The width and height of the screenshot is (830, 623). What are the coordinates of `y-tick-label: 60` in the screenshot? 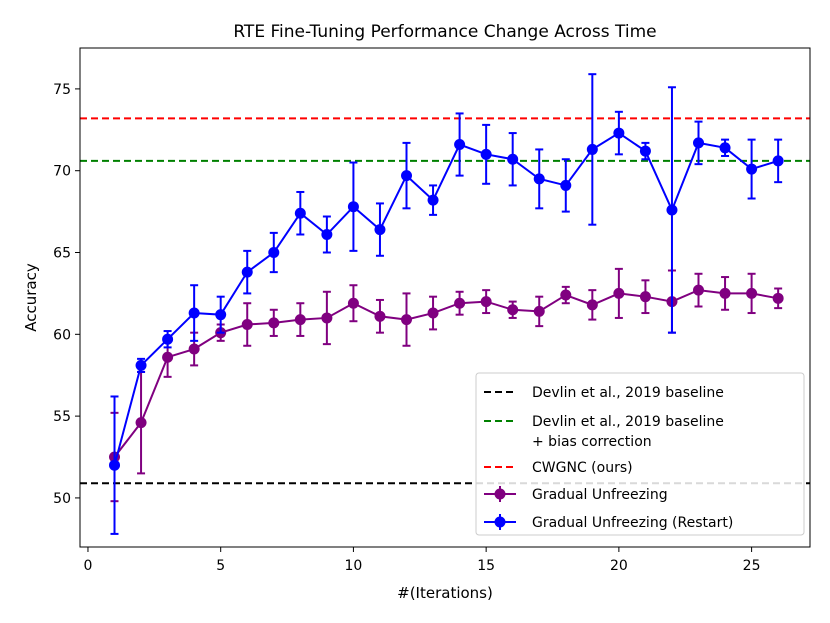 It's located at (62, 335).